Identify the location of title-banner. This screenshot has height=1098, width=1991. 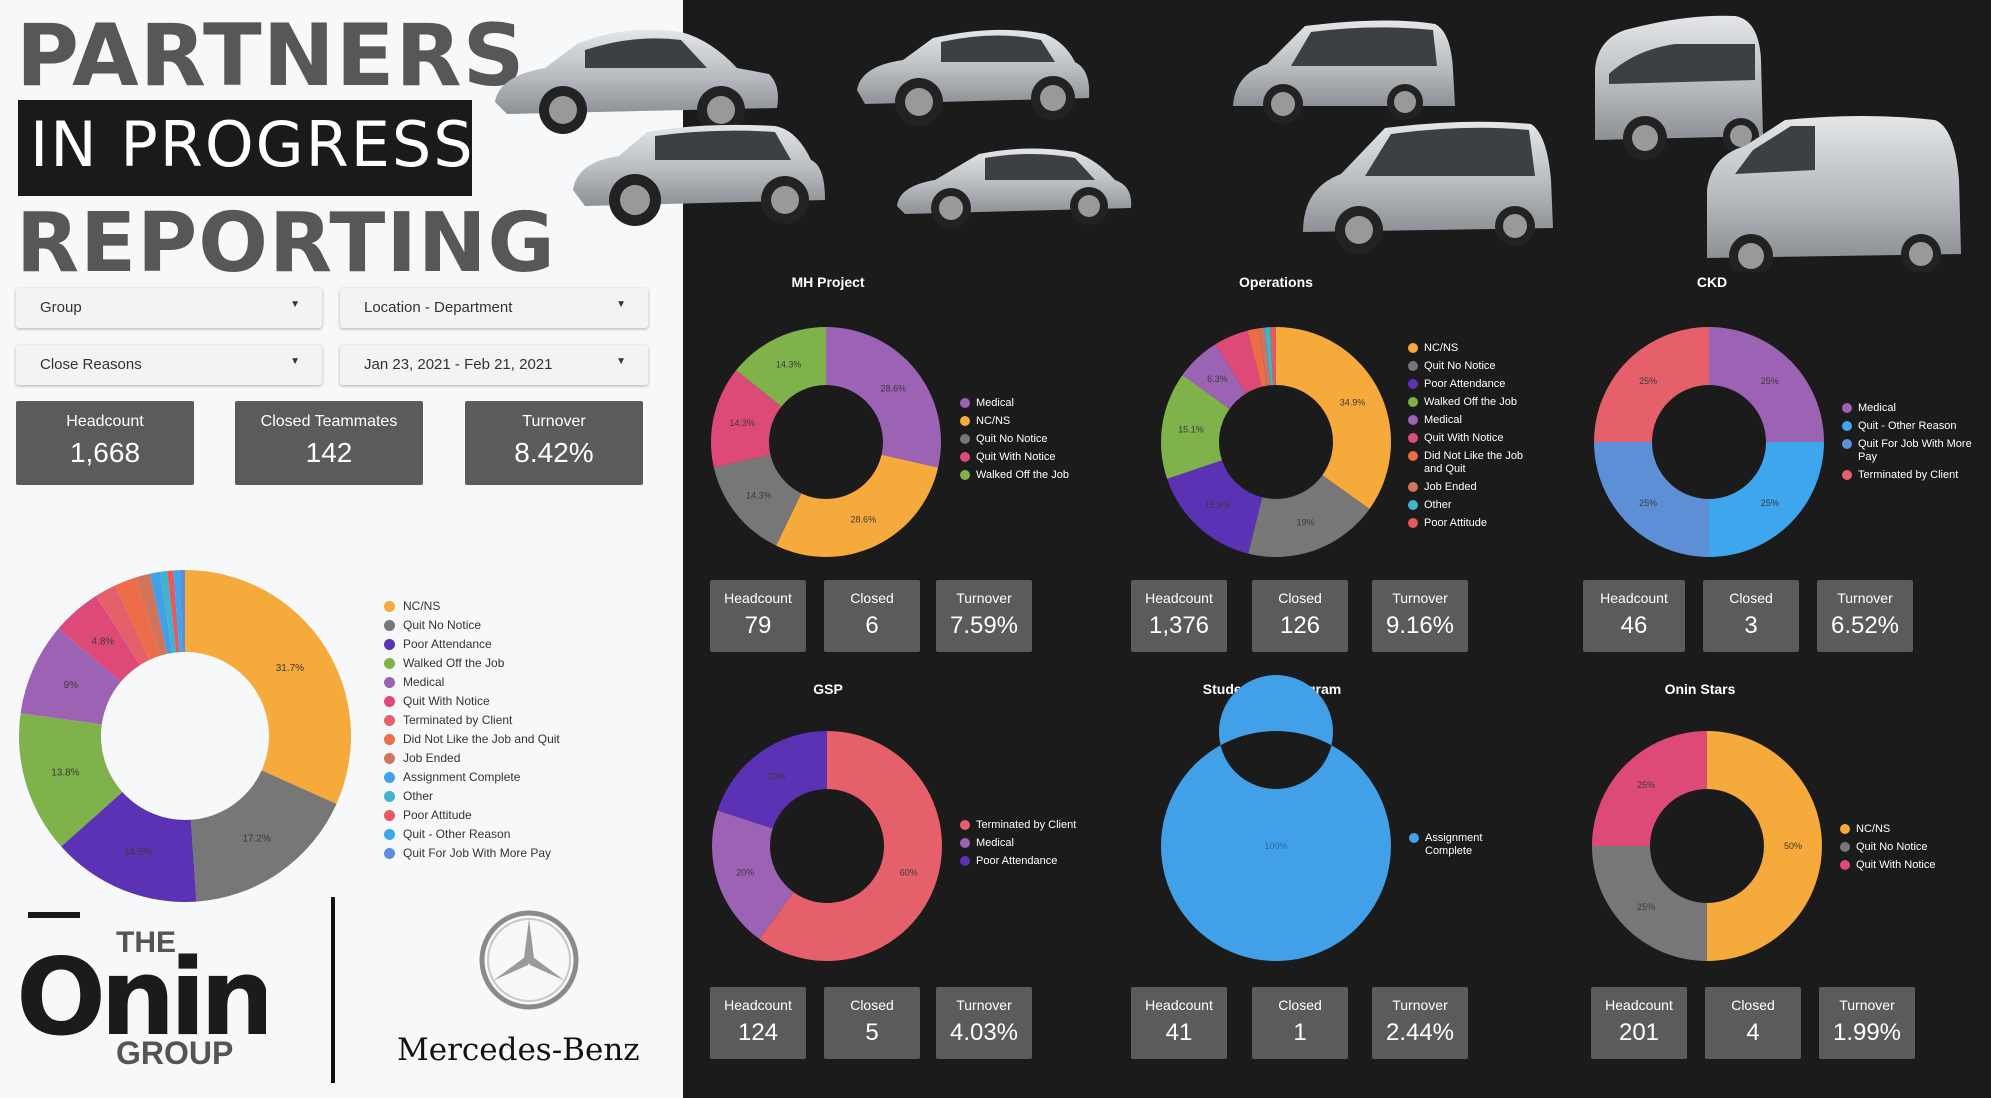
(245, 148).